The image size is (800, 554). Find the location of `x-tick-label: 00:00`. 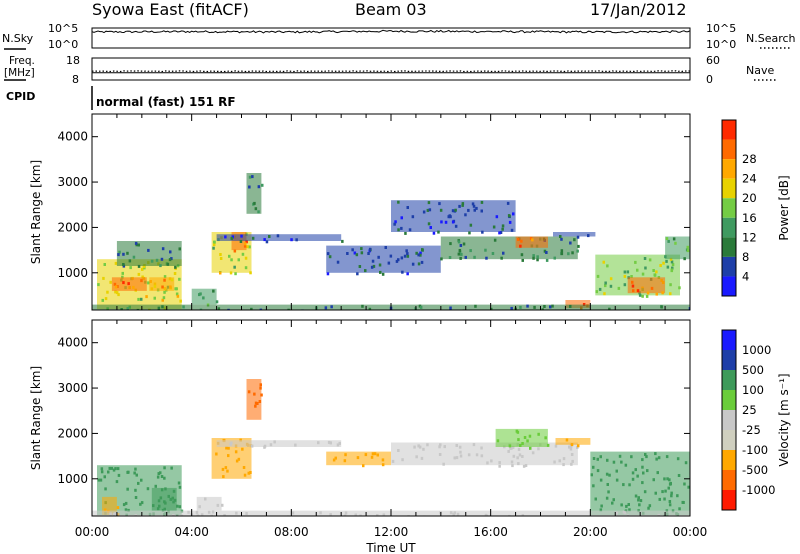

x-tick-label: 00:00 is located at coordinates (690, 532).